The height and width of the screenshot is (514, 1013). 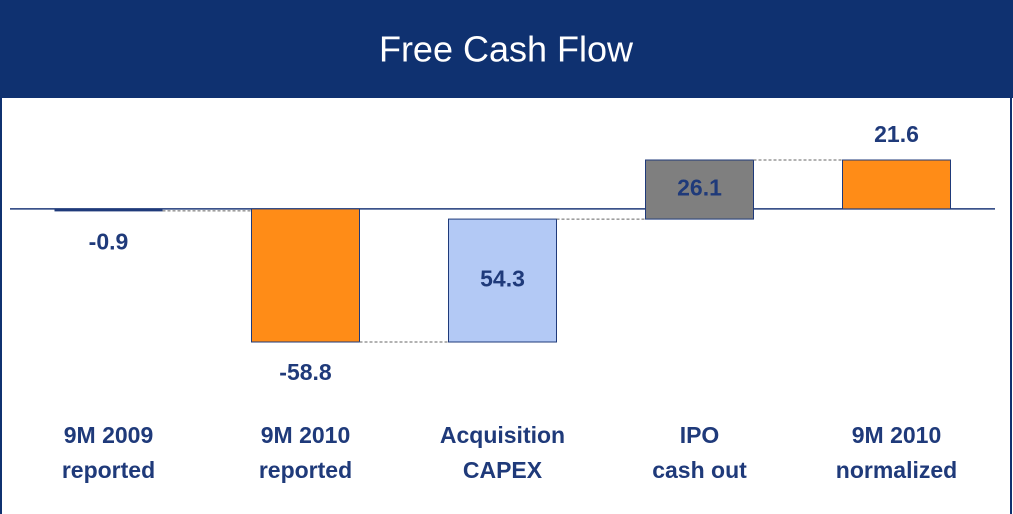 I want to click on data-label: -58.8, so click(x=305, y=372).